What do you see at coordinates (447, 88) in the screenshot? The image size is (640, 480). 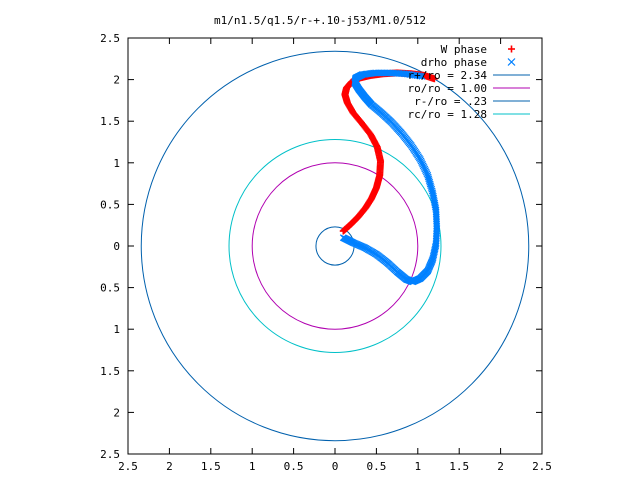 I see `legend-label: ro/ro = 1.00` at bounding box center [447, 88].